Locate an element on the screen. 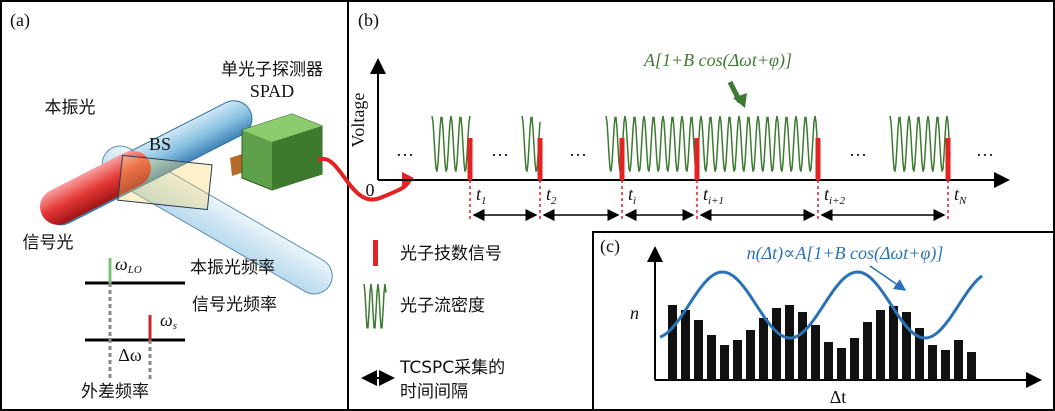 This screenshot has width=1055, height=411. time-subscript: i+2 is located at coordinates (837, 201).